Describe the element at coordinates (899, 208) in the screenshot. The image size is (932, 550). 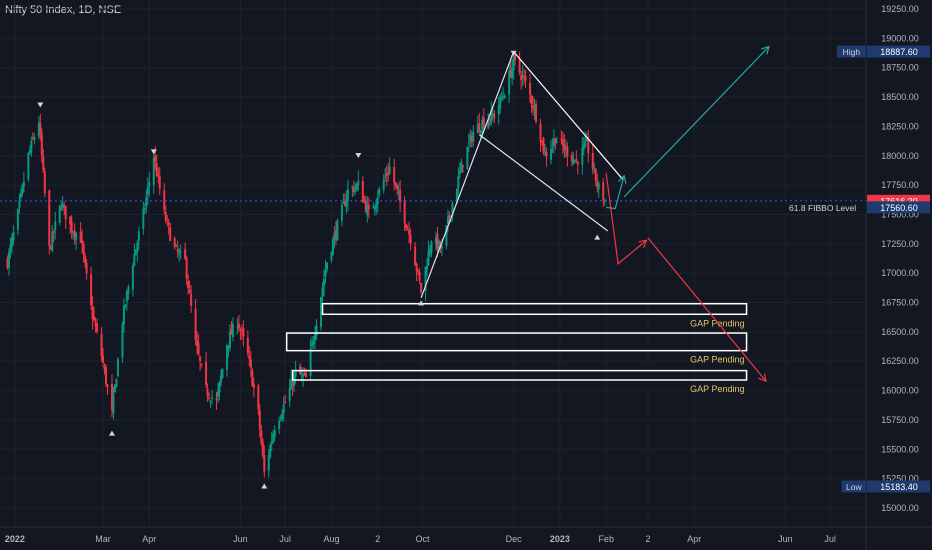
I see `price-tag-value: 17560.60` at that location.